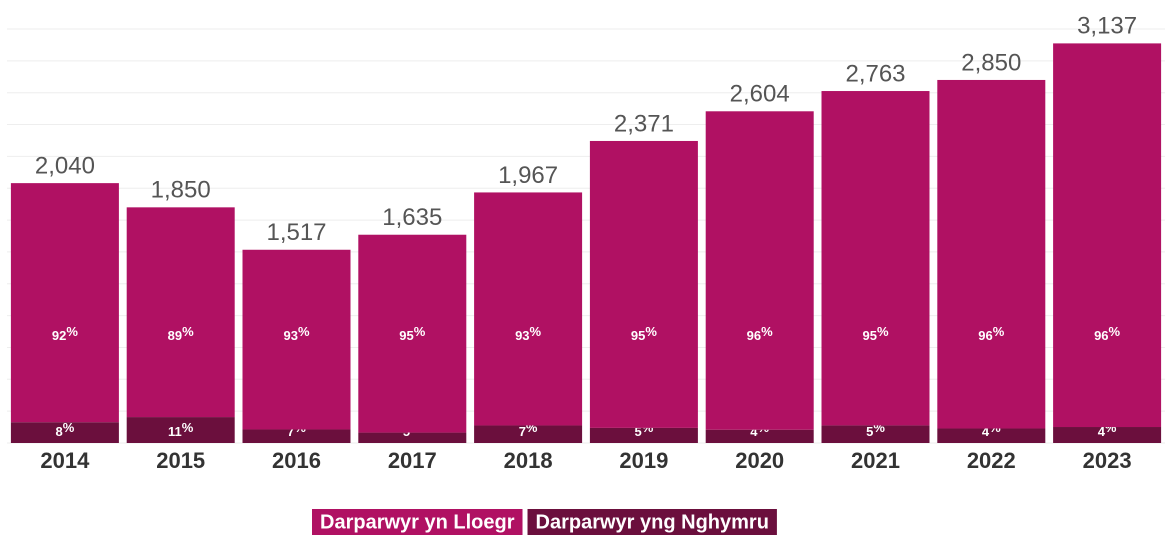 This screenshot has height=535, width=1169. Describe the element at coordinates (65, 165) in the screenshot. I see `total-label: 2,040` at that location.